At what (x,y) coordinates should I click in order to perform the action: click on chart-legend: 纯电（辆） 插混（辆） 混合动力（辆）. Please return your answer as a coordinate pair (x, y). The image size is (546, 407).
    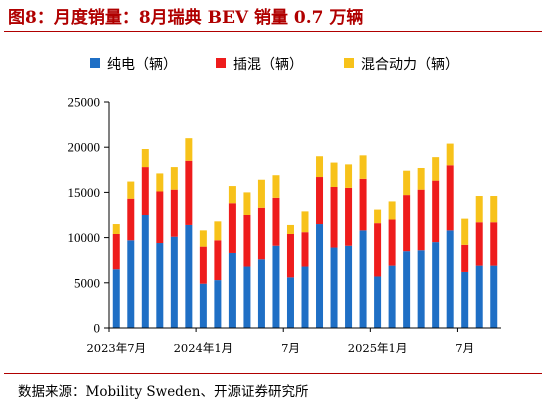
    Looking at the image, I should click on (274, 65).